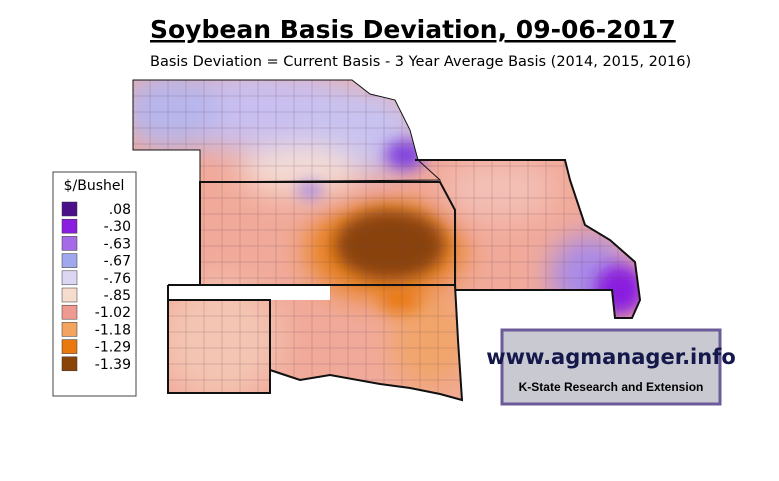  What do you see at coordinates (117, 244) in the screenshot?
I see `legend-label: -.63` at bounding box center [117, 244].